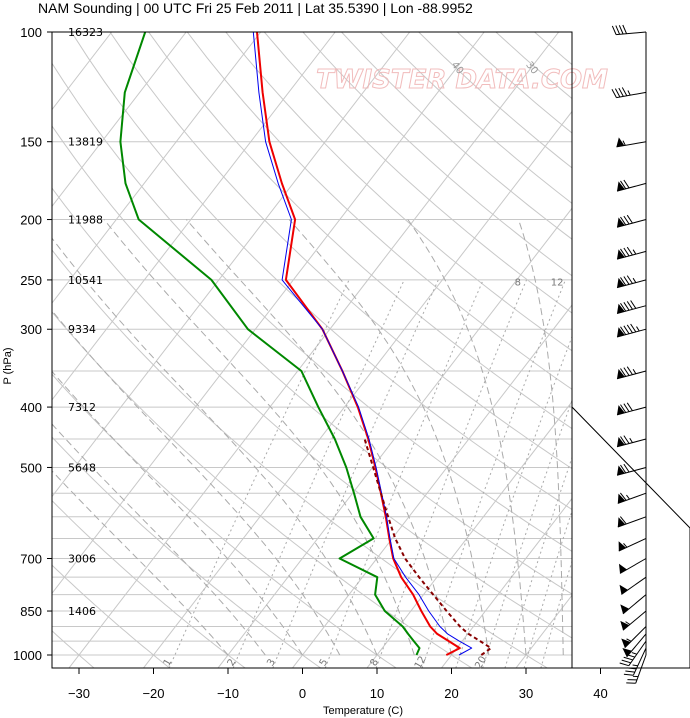 The width and height of the screenshot is (690, 718). What do you see at coordinates (271, 662) in the screenshot?
I see `mixing-ratio-bottom-label: 3` at bounding box center [271, 662].